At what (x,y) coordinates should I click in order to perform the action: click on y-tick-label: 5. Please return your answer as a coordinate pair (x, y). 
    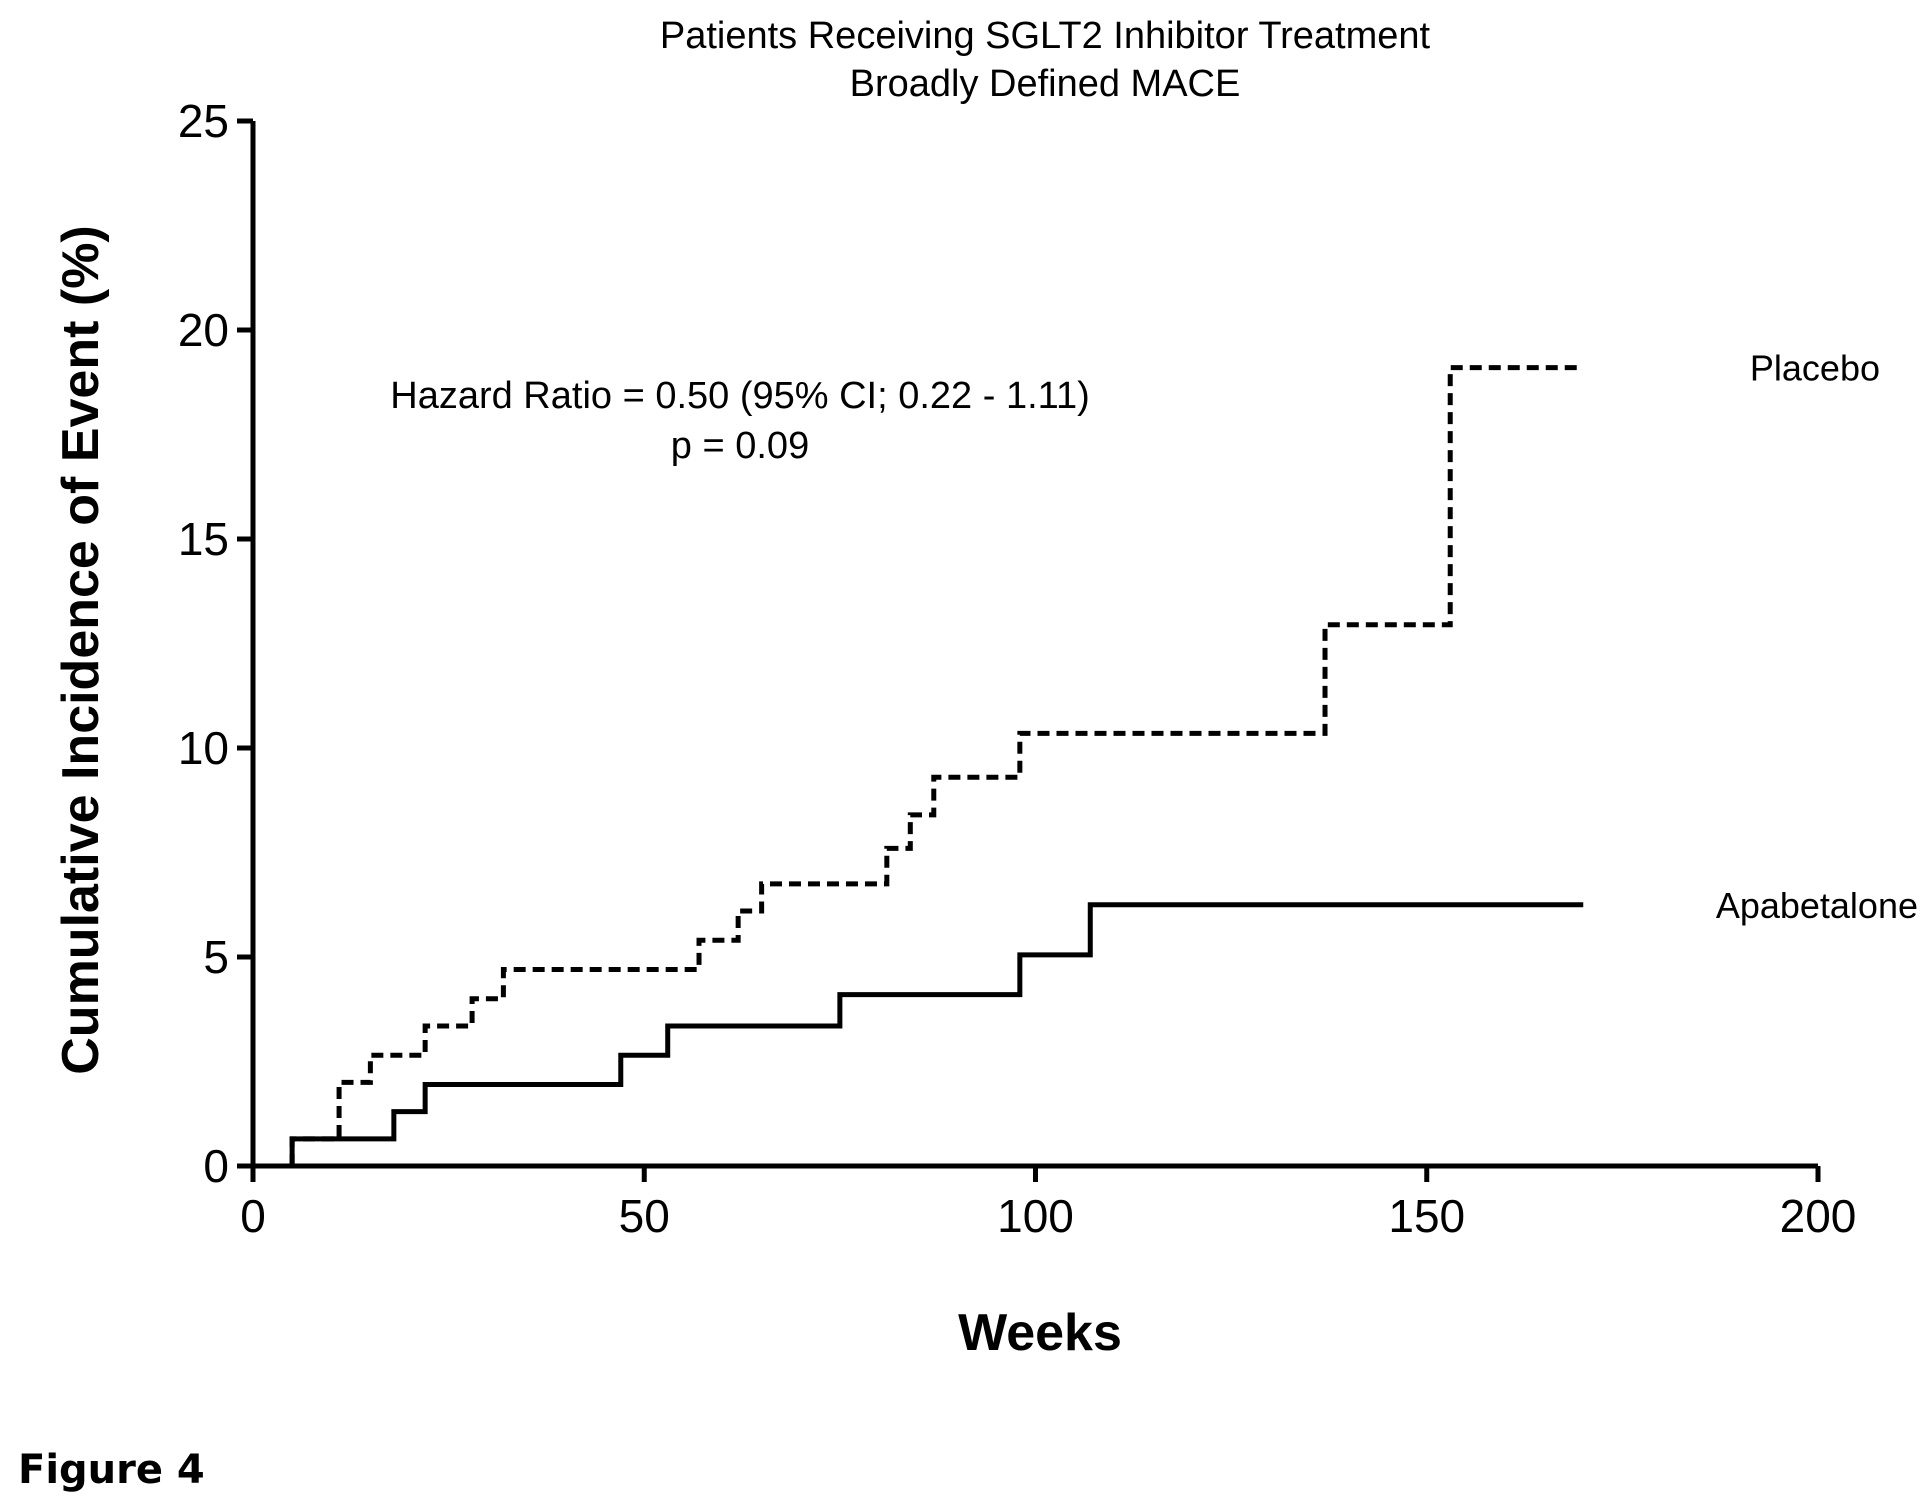
    Looking at the image, I should click on (216, 957).